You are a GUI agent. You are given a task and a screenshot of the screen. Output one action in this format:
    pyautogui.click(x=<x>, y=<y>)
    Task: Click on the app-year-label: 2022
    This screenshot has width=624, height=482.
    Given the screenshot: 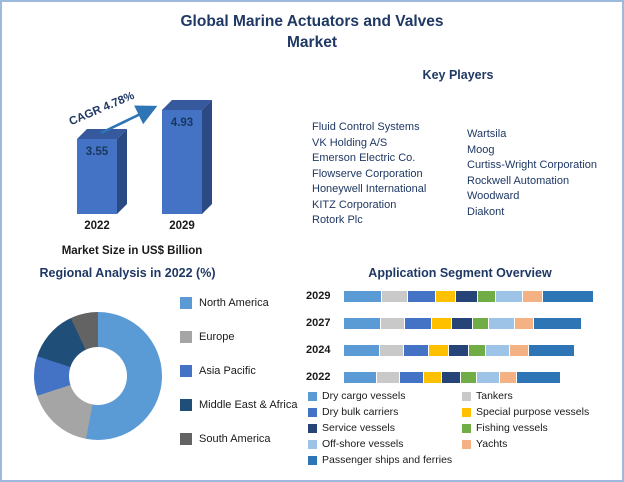 What is the action you would take?
    pyautogui.click(x=318, y=377)
    